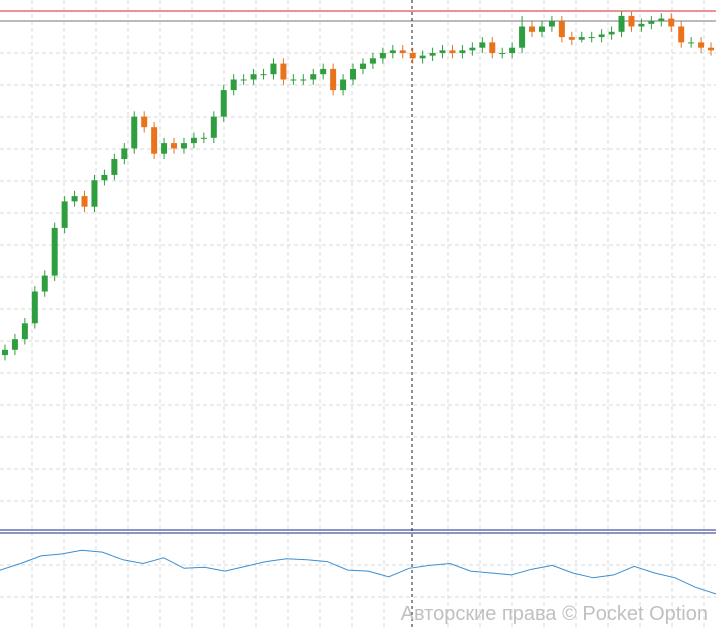  What do you see at coordinates (554, 614) in the screenshot?
I see `watermark: Авторские права © Pocket Option` at bounding box center [554, 614].